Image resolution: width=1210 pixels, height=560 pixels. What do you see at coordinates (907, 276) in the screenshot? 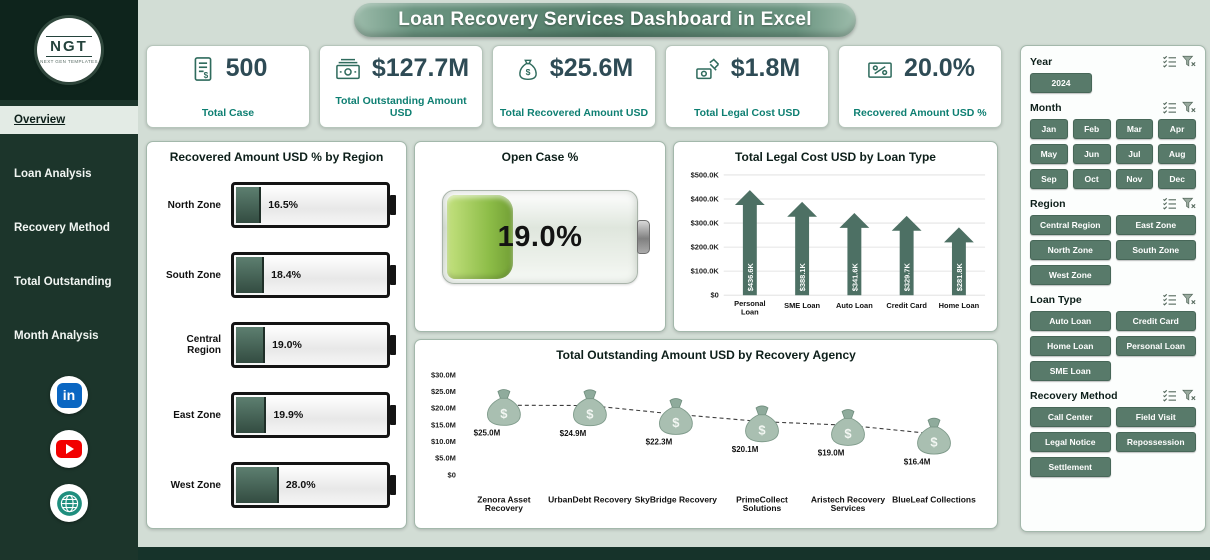
I see `svg-text: $329.7K` at bounding box center [907, 276].